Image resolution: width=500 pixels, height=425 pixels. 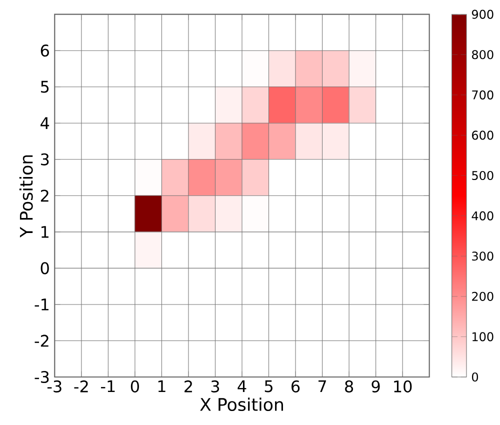 I want to click on x-tick-label: 6, so click(x=296, y=386).